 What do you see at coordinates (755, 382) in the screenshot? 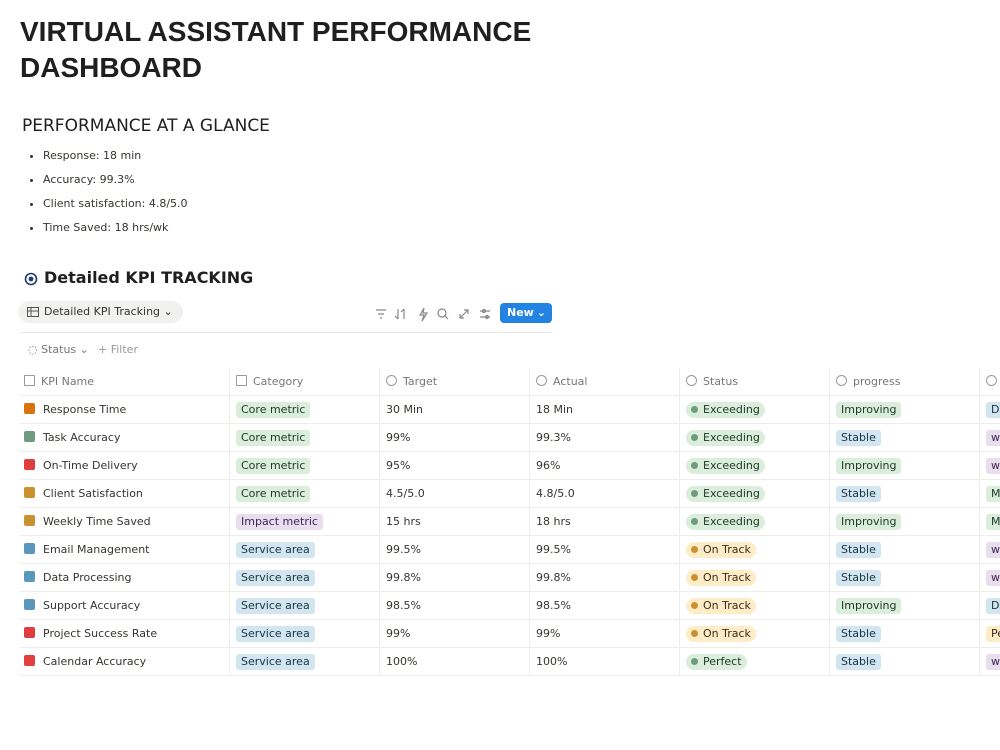
I see `column-header: Status` at bounding box center [755, 382].